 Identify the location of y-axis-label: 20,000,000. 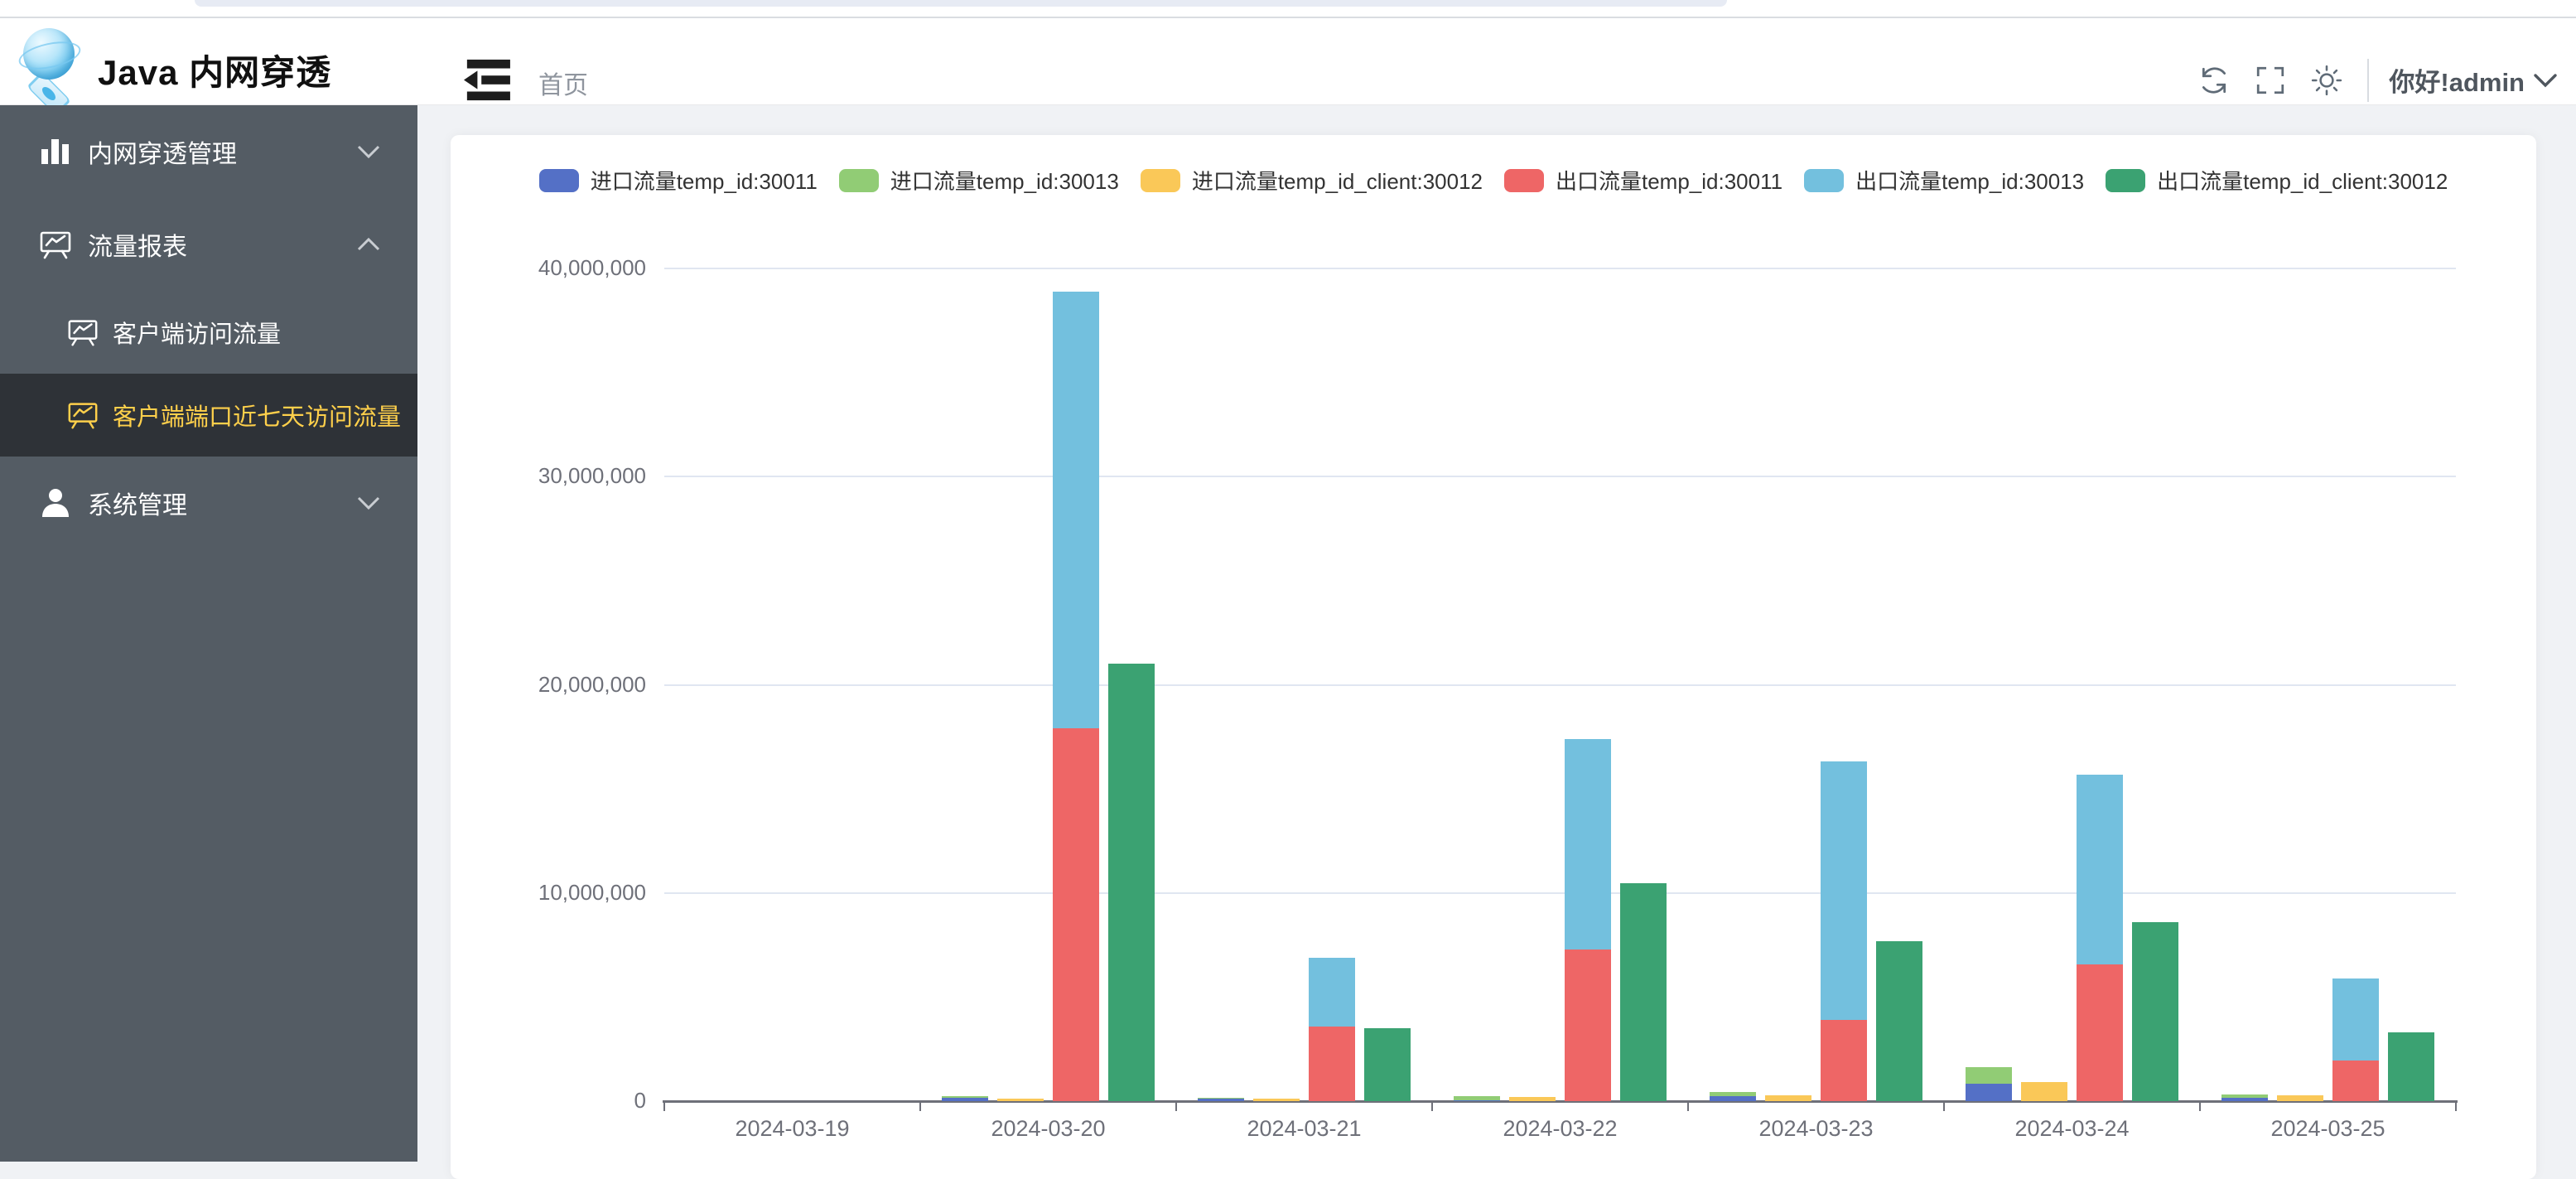
(592, 684).